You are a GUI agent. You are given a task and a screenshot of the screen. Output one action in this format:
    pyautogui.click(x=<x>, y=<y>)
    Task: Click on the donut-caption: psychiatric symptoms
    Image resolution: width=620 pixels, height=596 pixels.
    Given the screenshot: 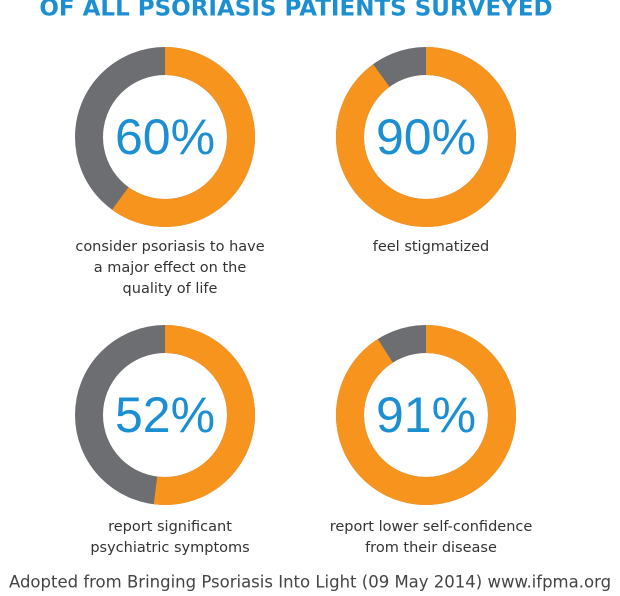 What is the action you would take?
    pyautogui.click(x=169, y=548)
    